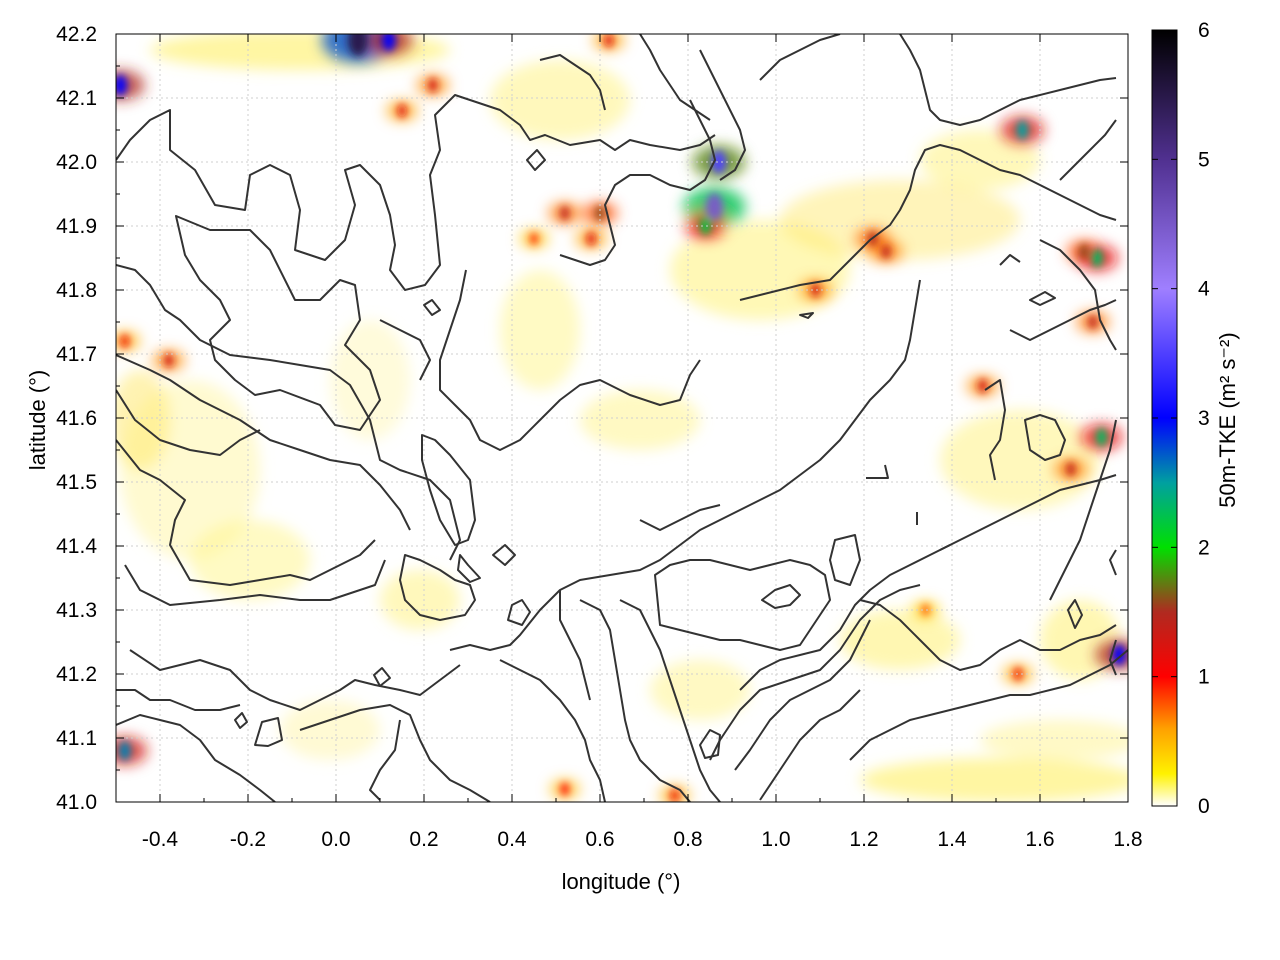  I want to click on y-tick-label: 41.7, so click(76, 354).